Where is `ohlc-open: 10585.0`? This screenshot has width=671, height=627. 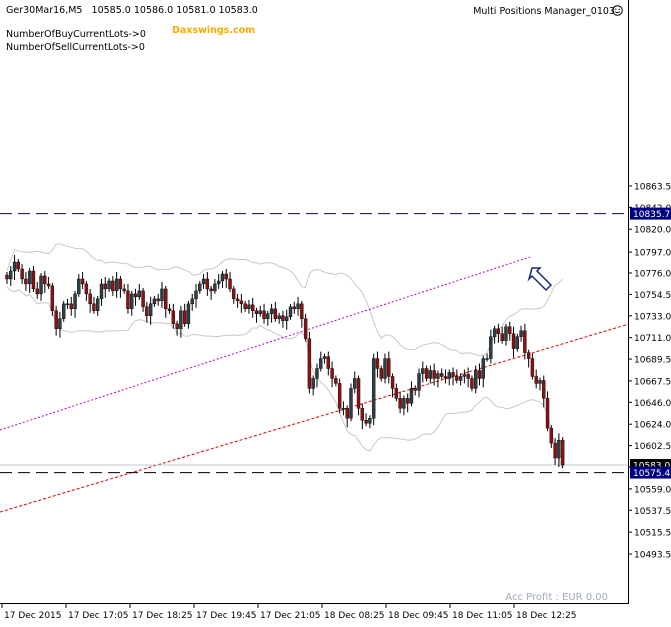 ohlc-open: 10585.0 is located at coordinates (111, 10).